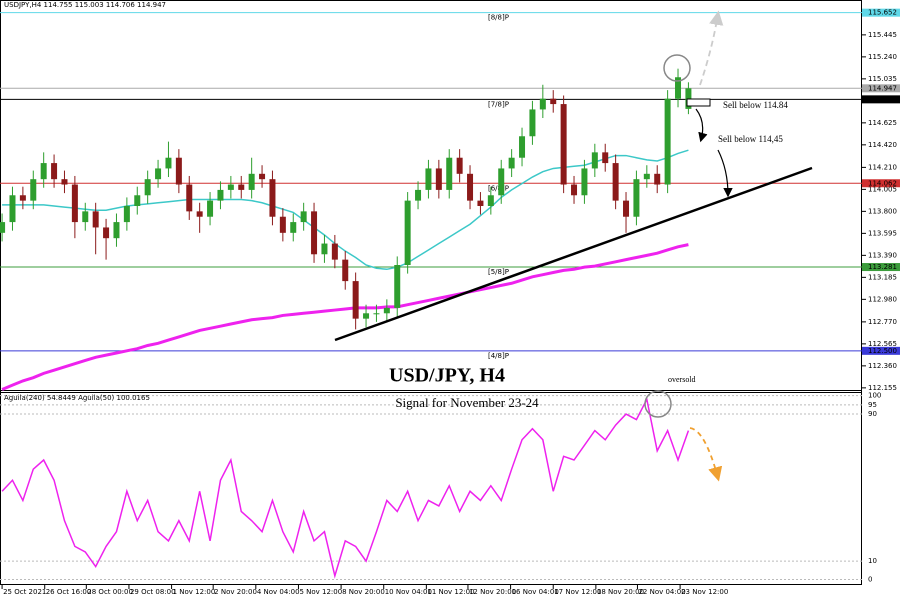 This screenshot has height=600, width=900. I want to click on price-tag-label: 115.652, so click(882, 13).